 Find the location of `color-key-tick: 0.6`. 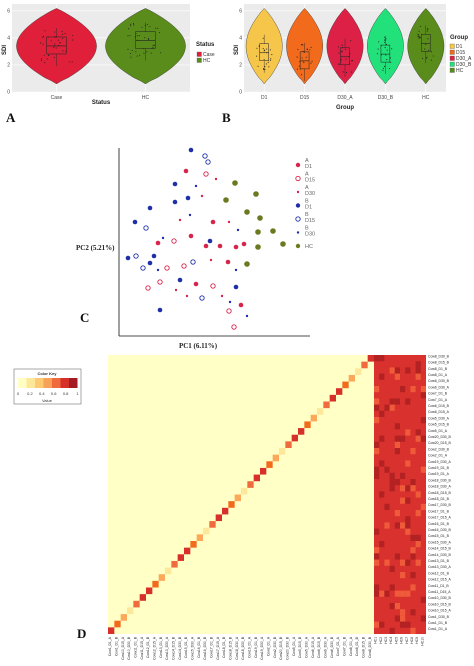

color-key-tick: 0.6 is located at coordinates (54, 393).